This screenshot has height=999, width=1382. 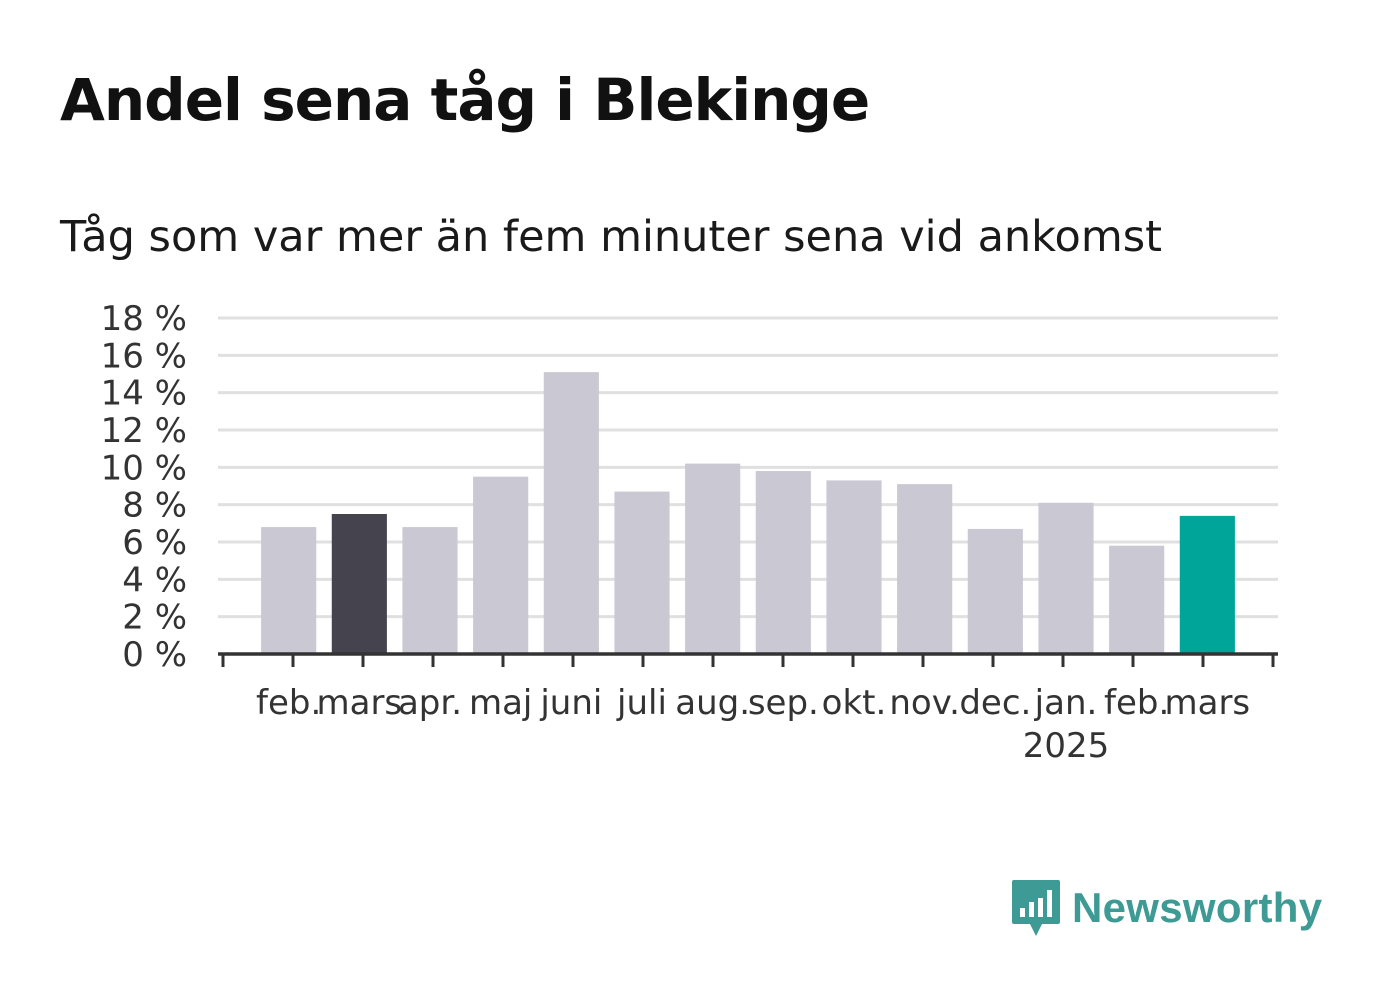 I want to click on x-axis, so click(x=748, y=659).